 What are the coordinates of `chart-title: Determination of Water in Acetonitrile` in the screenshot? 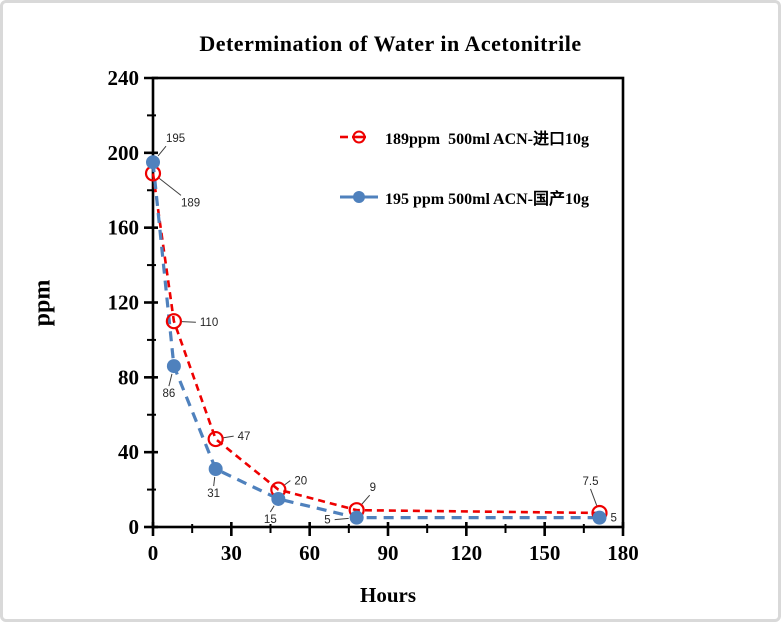 It's located at (390, 43).